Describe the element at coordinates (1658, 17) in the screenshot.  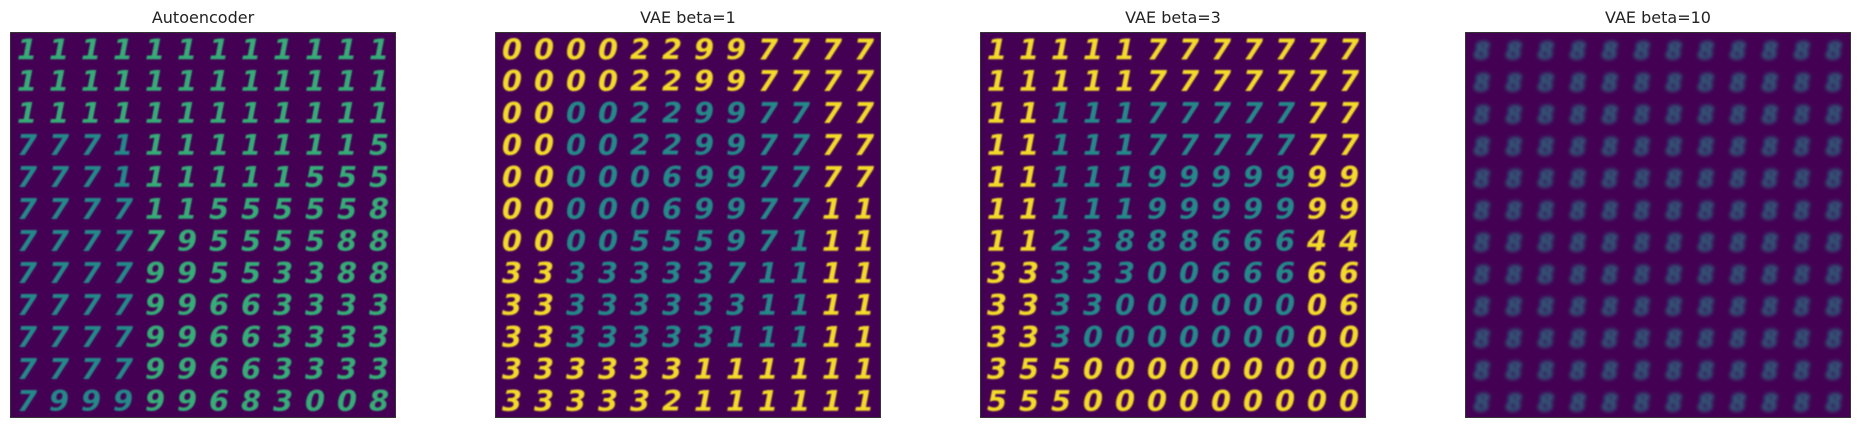
I see `panel-title: VAE beta=10` at that location.